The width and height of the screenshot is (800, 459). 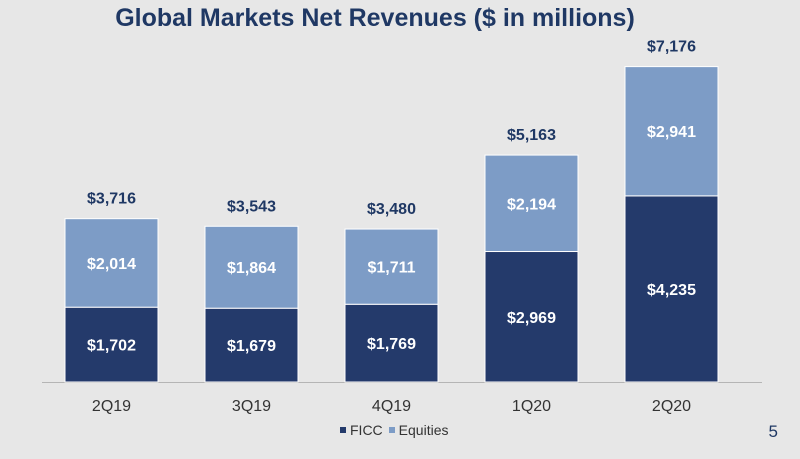 I want to click on x-tick-label-3q19: 3Q19, so click(x=251, y=406).